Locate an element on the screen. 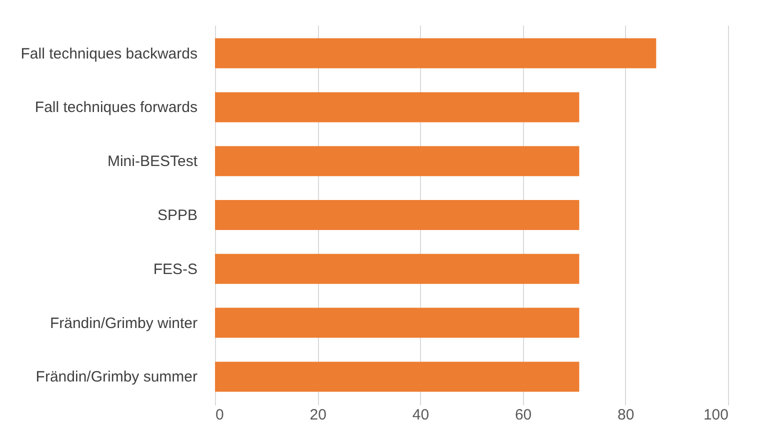 This screenshot has width=758, height=432. x-tick-label: 0 is located at coordinates (220, 415).